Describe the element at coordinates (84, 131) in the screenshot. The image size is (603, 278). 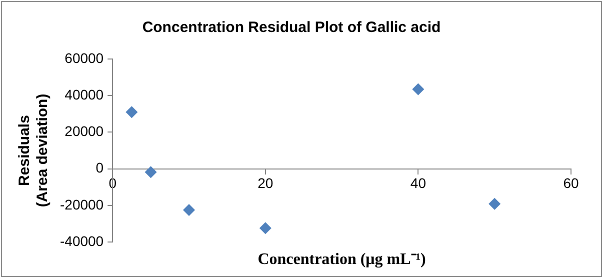
I see `y-tick-label: 20000` at that location.